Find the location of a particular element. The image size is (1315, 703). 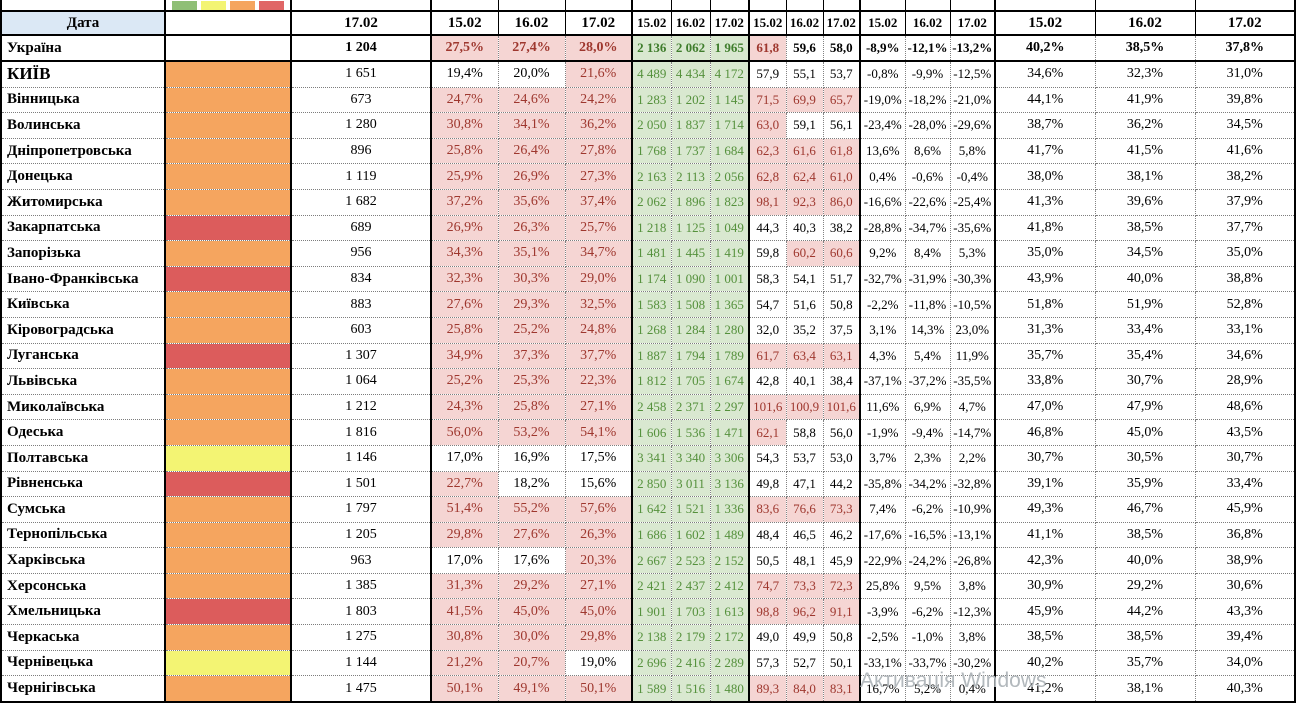

hospitalized-count-cell: 1 606 is located at coordinates (652, 432).